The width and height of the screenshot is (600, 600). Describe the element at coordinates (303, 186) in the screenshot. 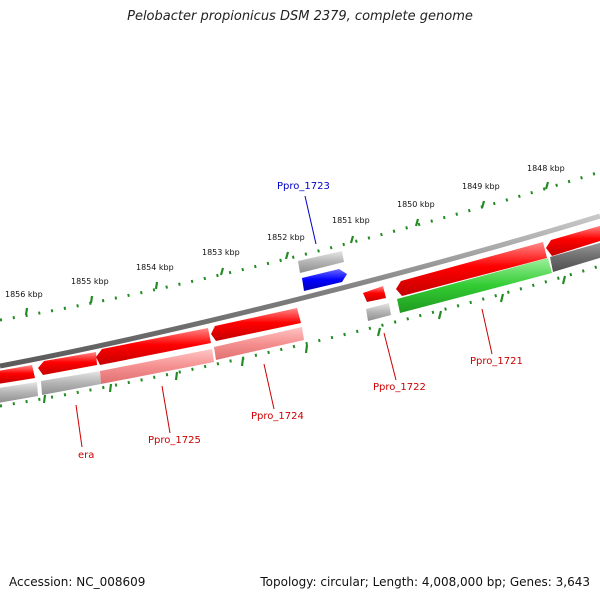

I see `gene-label-ppro-1723: Ppro_1723` at that location.